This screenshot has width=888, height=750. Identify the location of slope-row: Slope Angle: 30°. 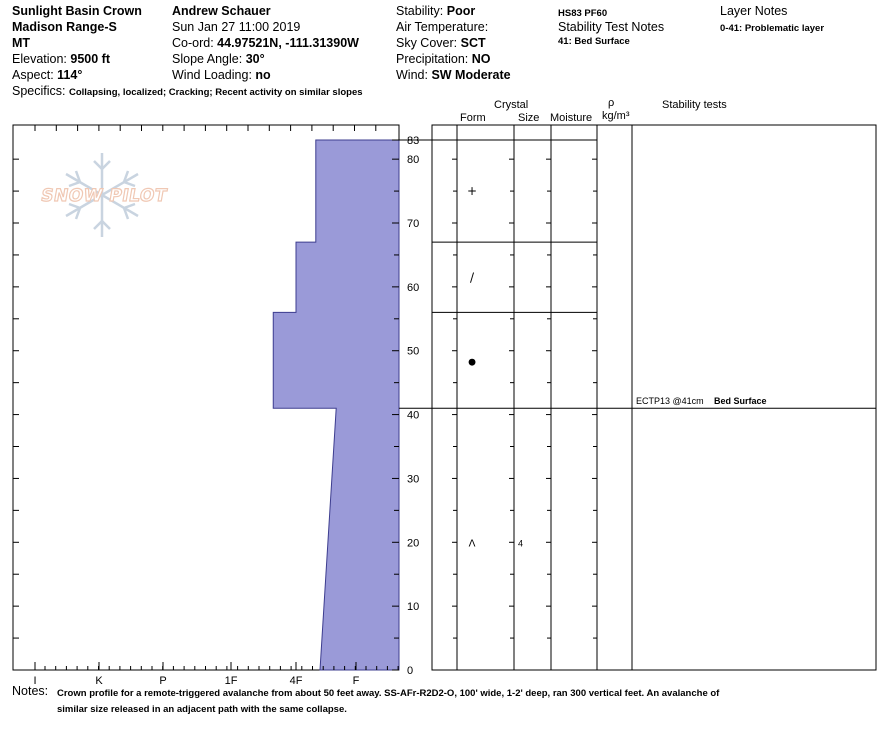
(218, 59).